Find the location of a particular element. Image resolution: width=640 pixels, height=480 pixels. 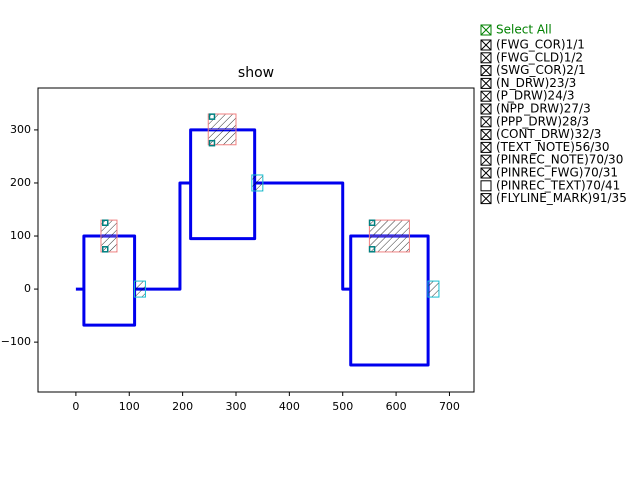

layer-label: (CONT_DRW)32/3 is located at coordinates (548, 134).